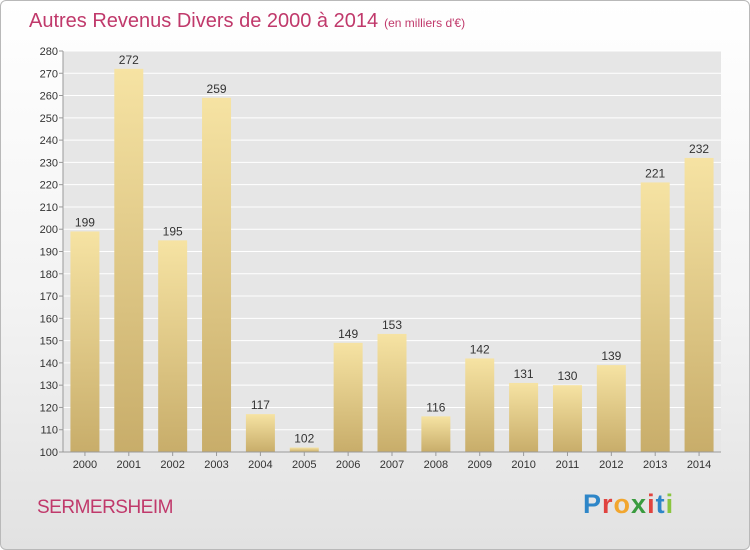 Image resolution: width=750 pixels, height=550 pixels. I want to click on y-tick-label: 260, so click(49, 97).